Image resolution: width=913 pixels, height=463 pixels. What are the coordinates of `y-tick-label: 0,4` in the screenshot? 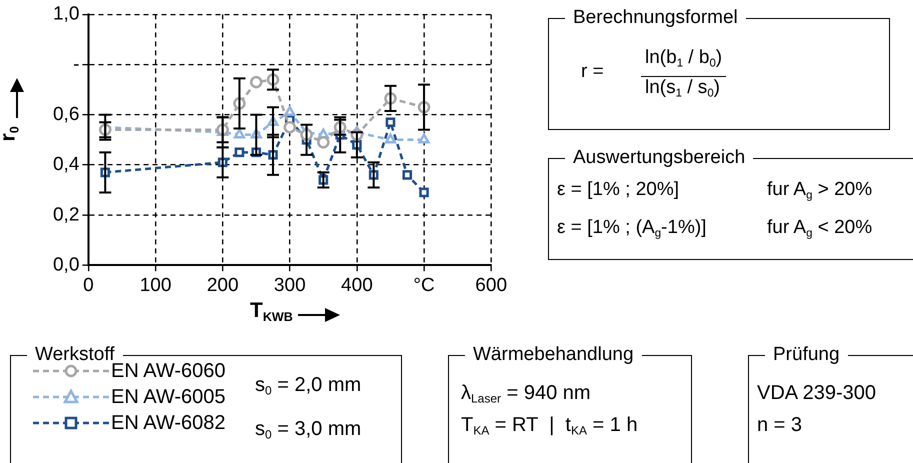 It's located at (66, 165).